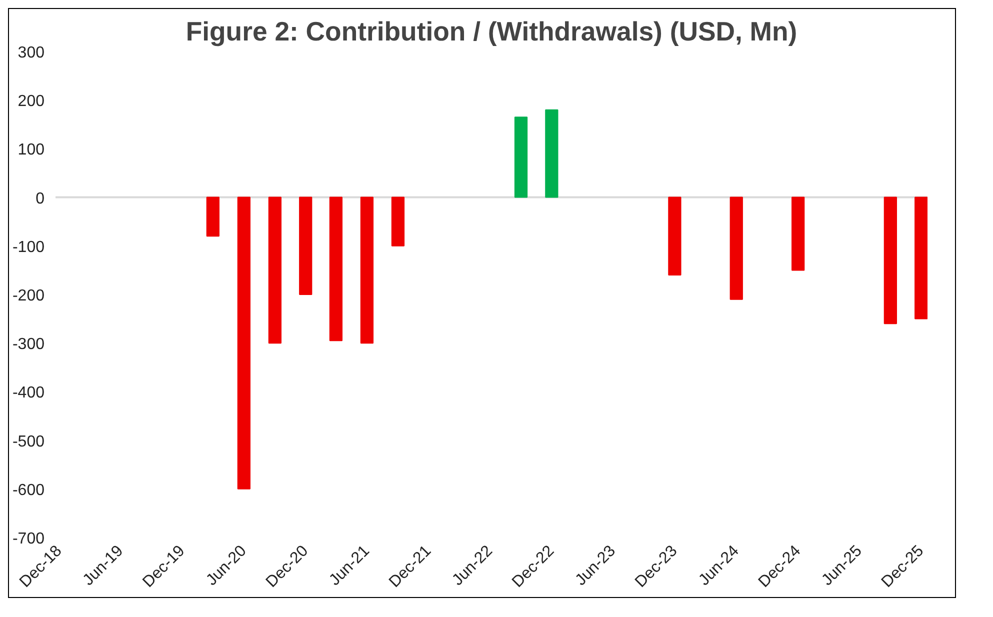  Describe the element at coordinates (31, 53) in the screenshot. I see `y-tick-label: 300` at that location.